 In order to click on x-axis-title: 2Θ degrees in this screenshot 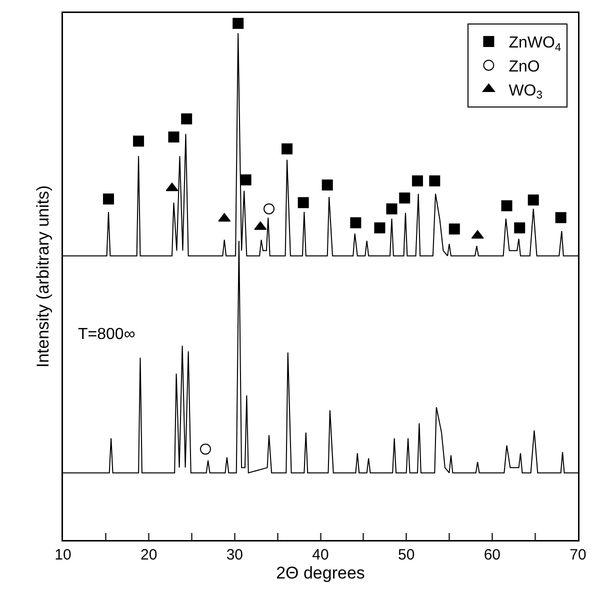, I will do `click(320, 573)`.